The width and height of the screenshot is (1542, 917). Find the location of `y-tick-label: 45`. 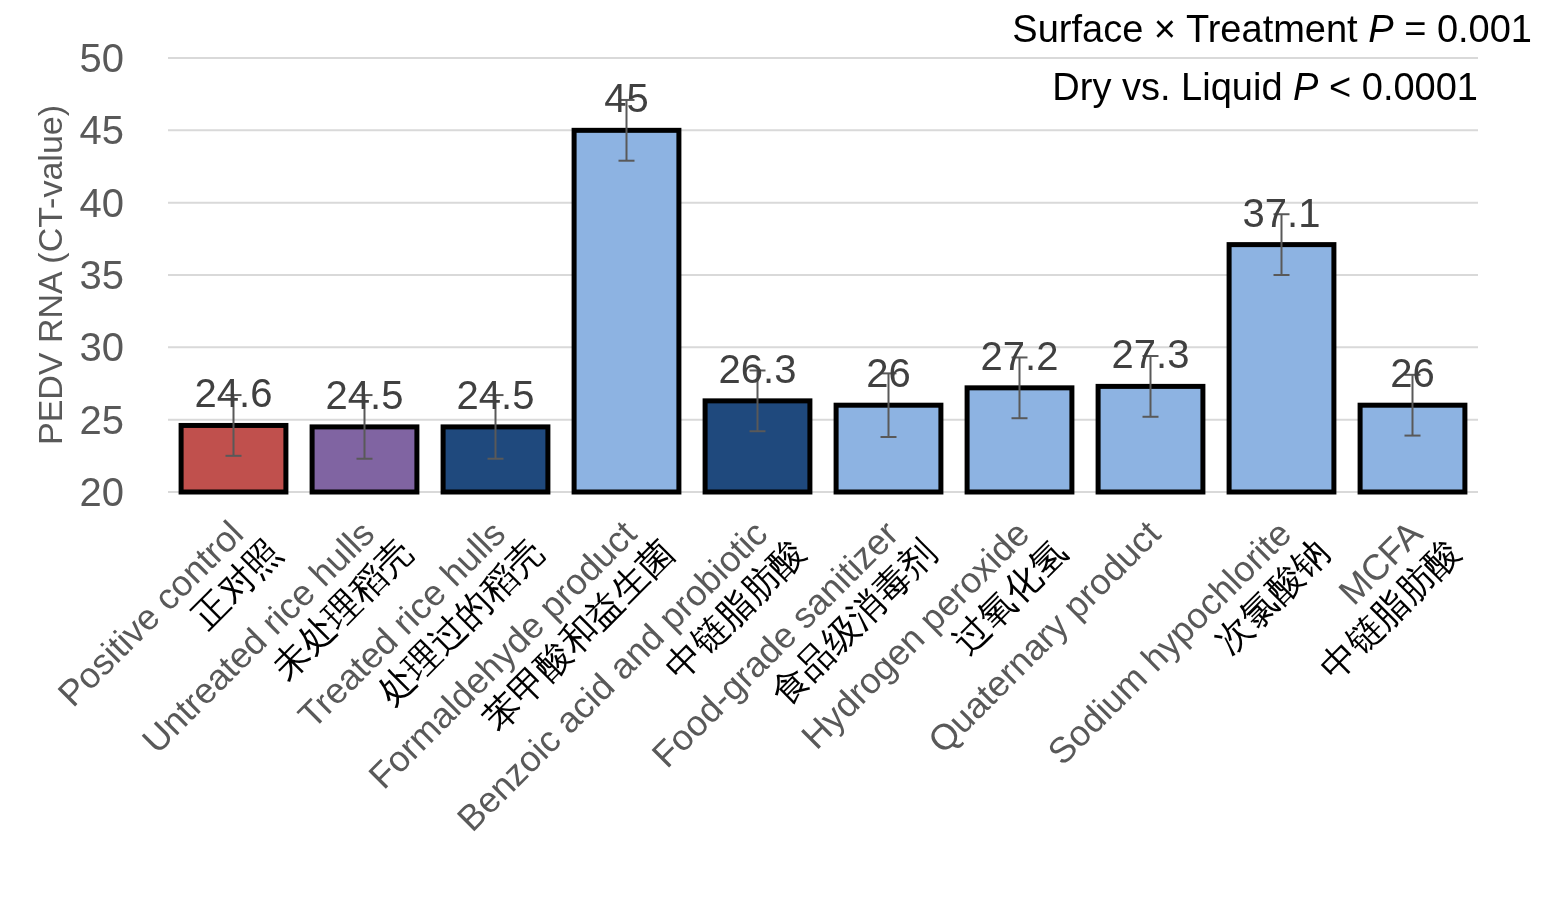

y-tick-label: 45 is located at coordinates (101, 130).